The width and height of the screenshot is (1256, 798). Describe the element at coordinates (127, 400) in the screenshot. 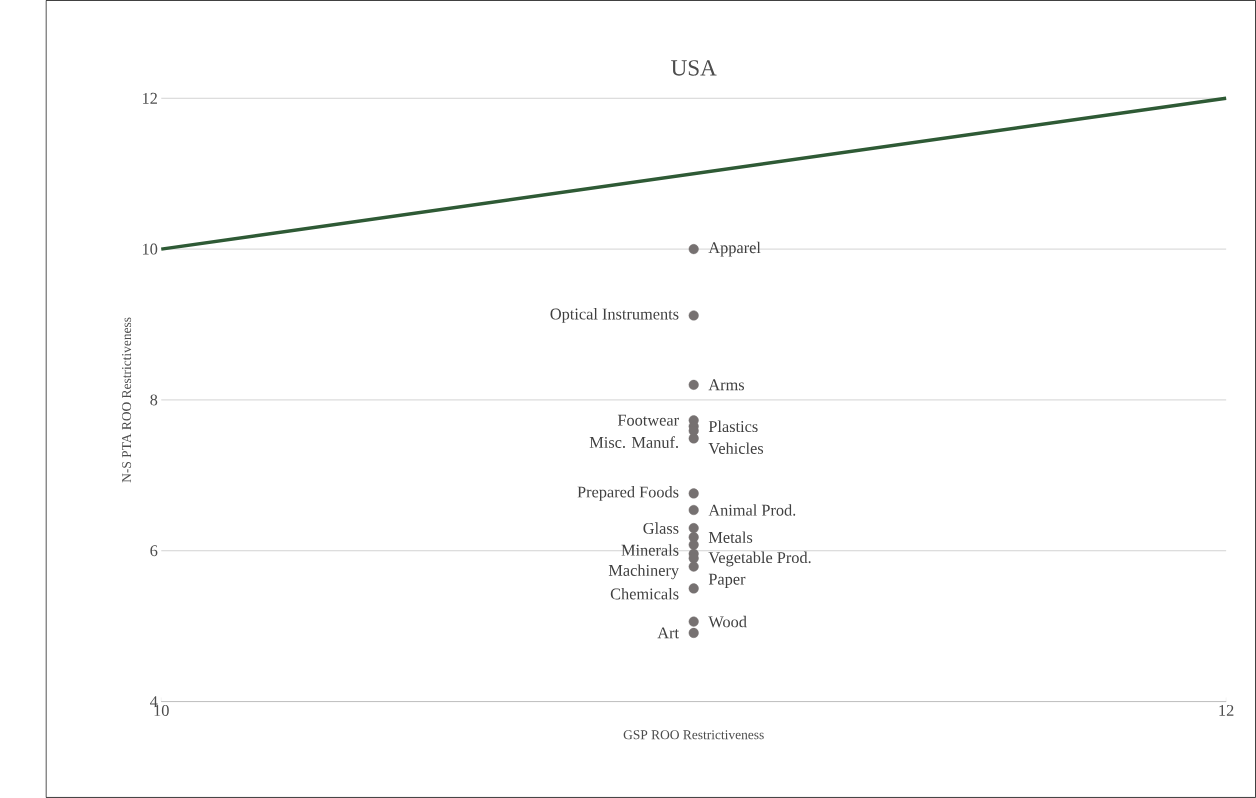

I see `y-axis-title: N-S PTA ROO Restrictiveness` at that location.